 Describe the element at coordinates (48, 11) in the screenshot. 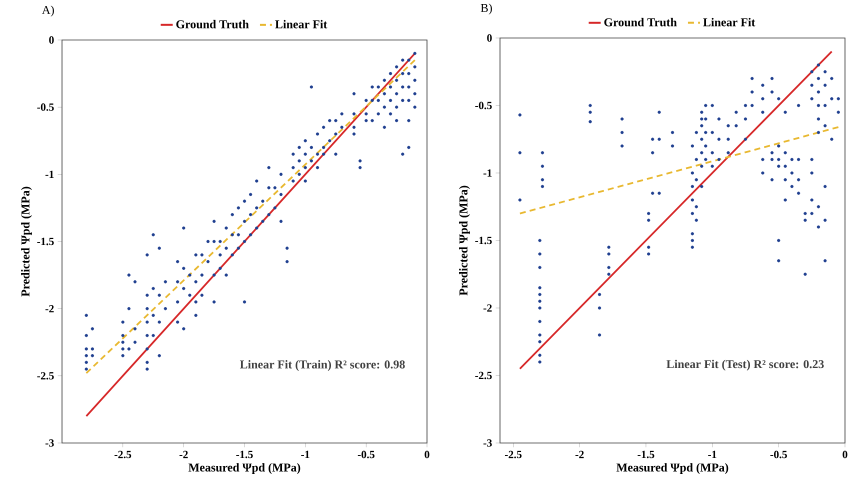

I see `chart-title: A)` at that location.